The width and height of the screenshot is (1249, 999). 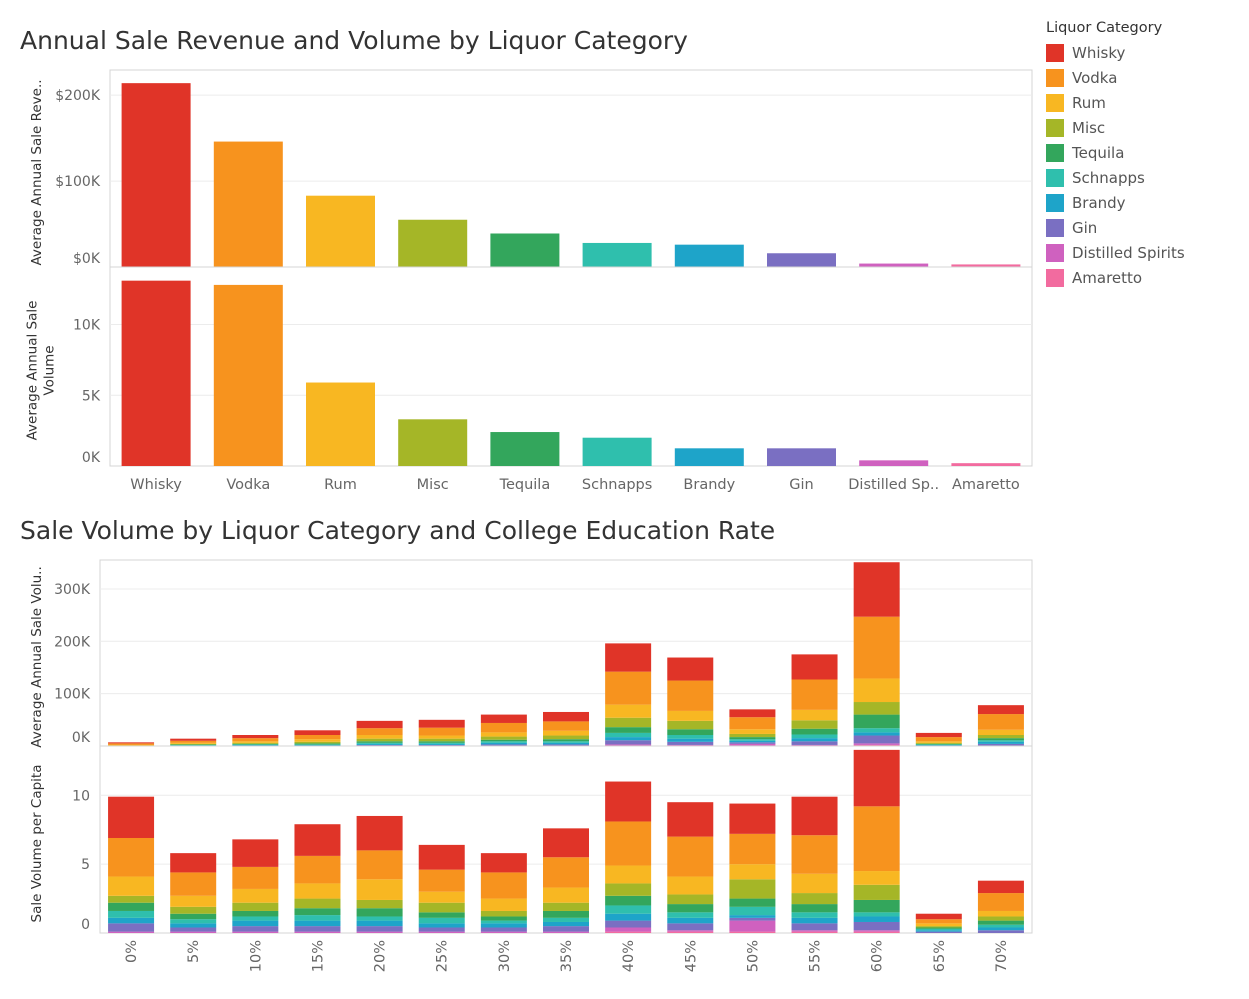 I want to click on legend-item: Rum, so click(x=1115, y=102).